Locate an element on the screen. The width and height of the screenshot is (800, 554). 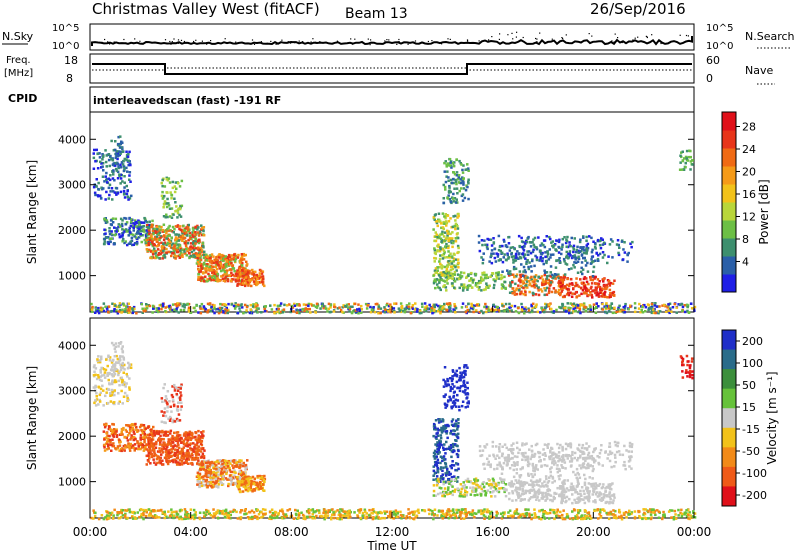
nsearch-tick-bottom: 10^0 is located at coordinates (719, 46).